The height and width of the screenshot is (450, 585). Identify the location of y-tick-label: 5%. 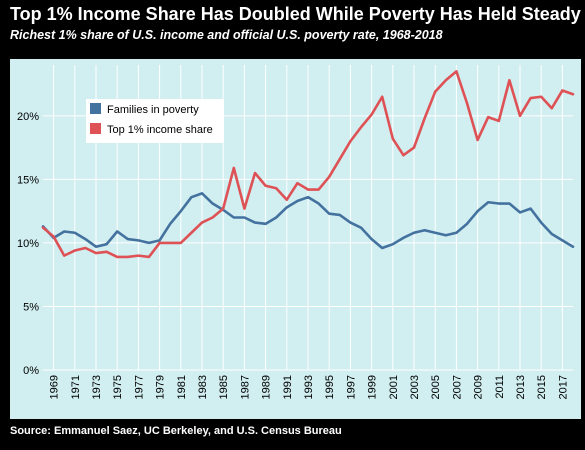
(31, 307).